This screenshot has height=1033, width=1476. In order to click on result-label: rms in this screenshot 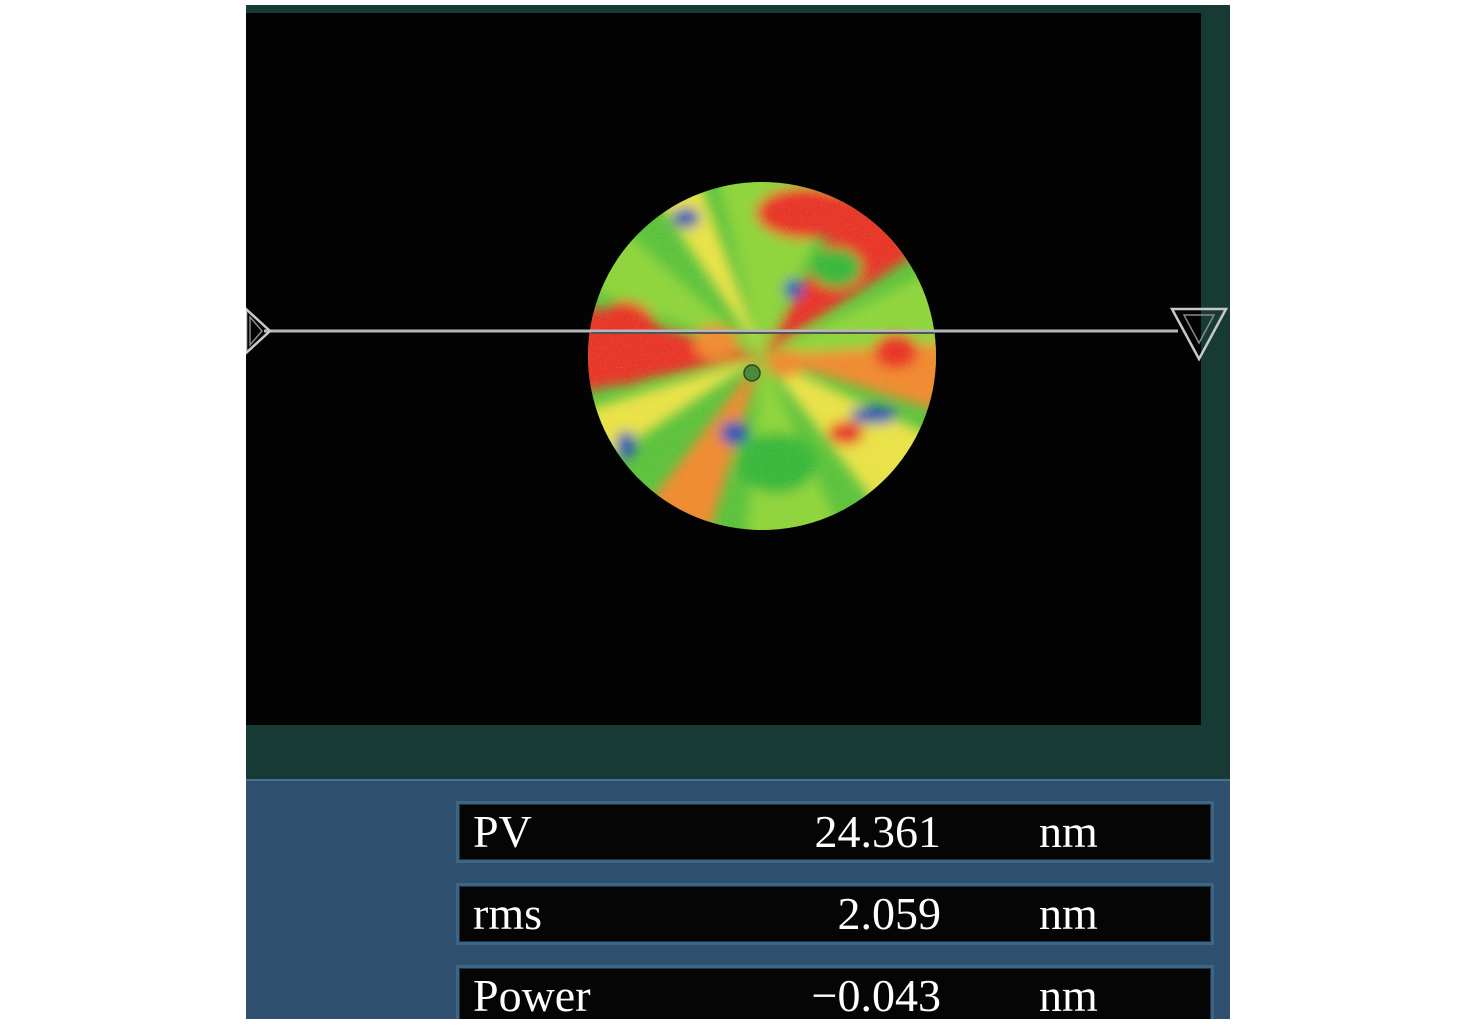, I will do `click(507, 913)`.